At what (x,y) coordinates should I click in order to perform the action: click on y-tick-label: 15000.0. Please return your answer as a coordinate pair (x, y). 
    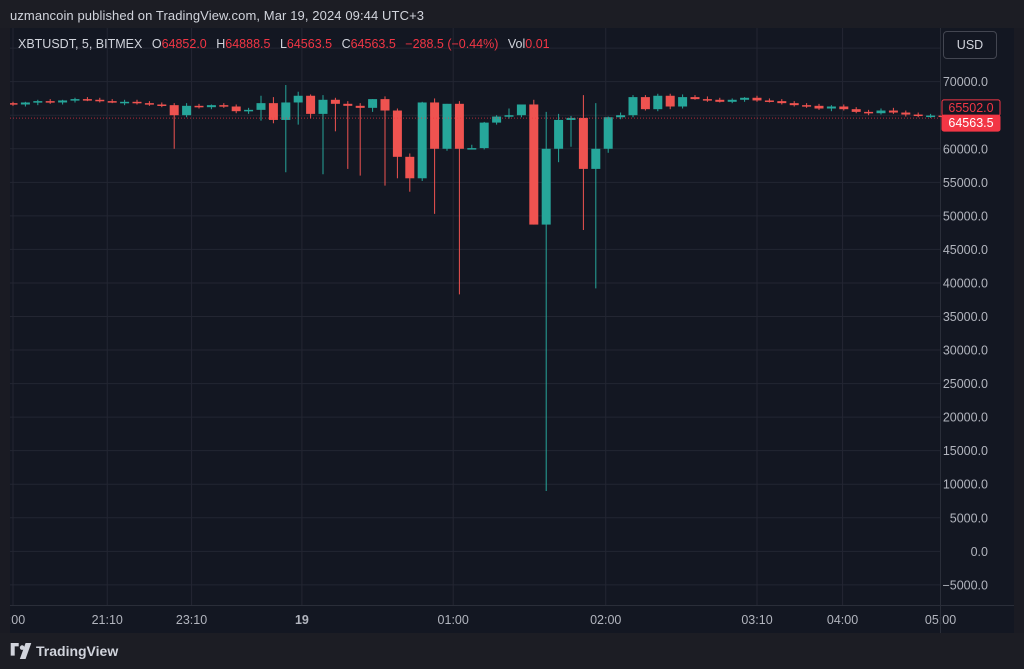
    Looking at the image, I should click on (965, 451).